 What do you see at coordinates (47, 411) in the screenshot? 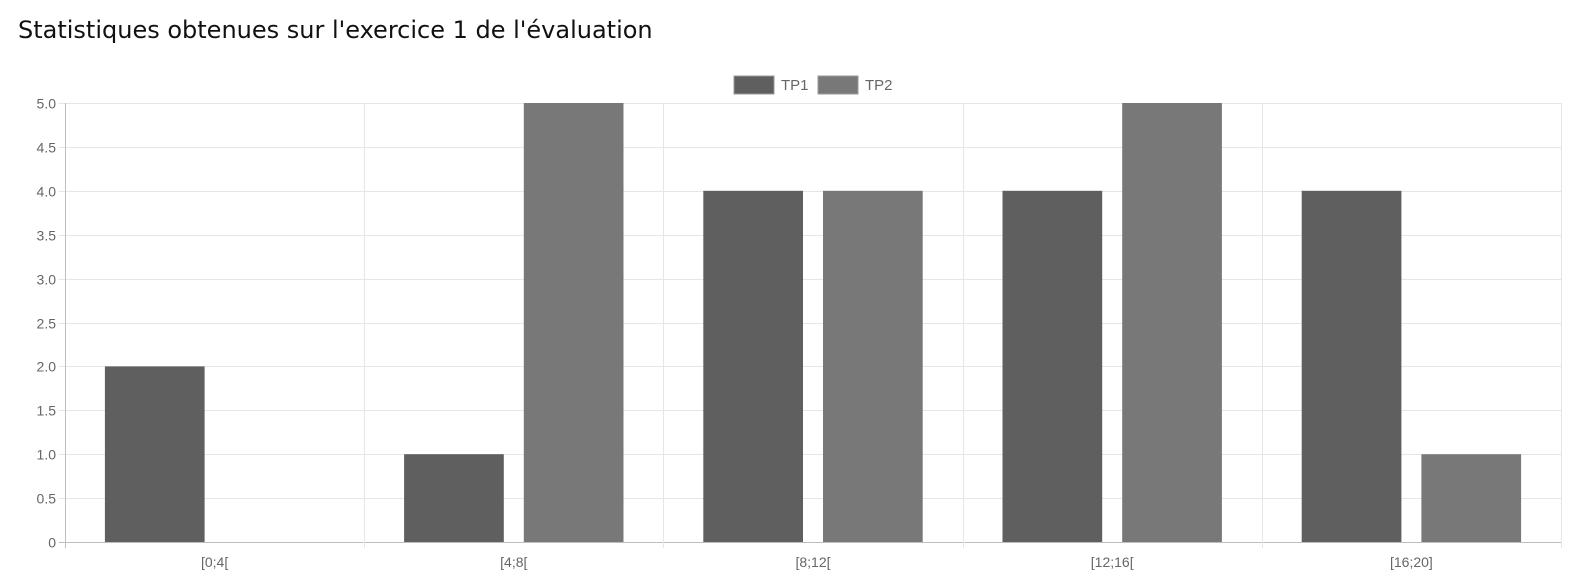
I see `y-tick-label: 1.5` at bounding box center [47, 411].